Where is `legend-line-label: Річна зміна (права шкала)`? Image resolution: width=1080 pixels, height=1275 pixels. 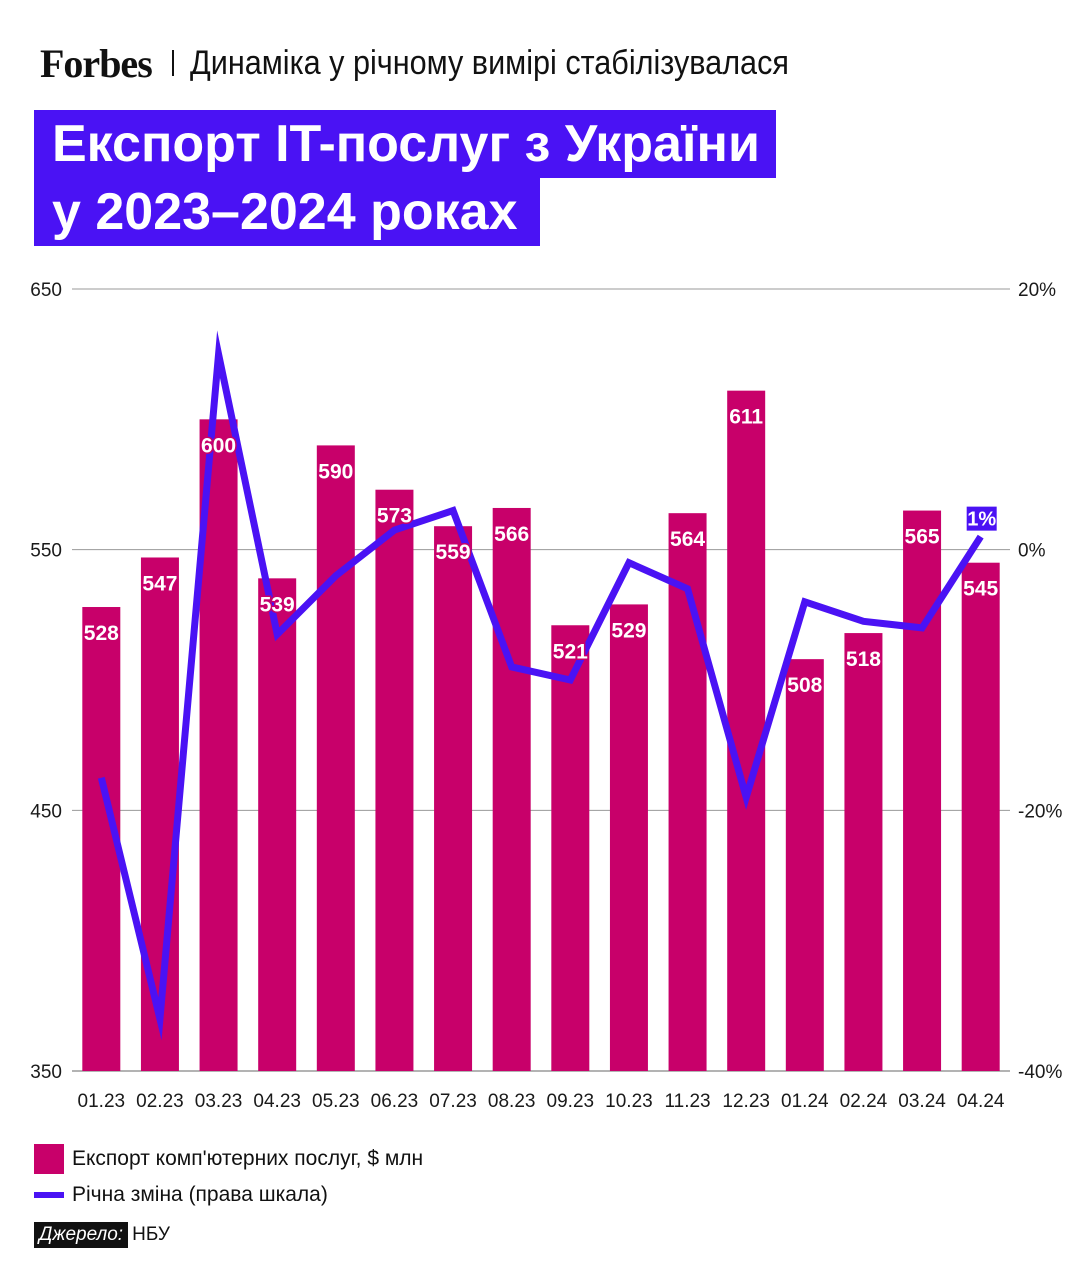
legend-line-label: Річна зміна (права шкала) is located at coordinates (200, 1194).